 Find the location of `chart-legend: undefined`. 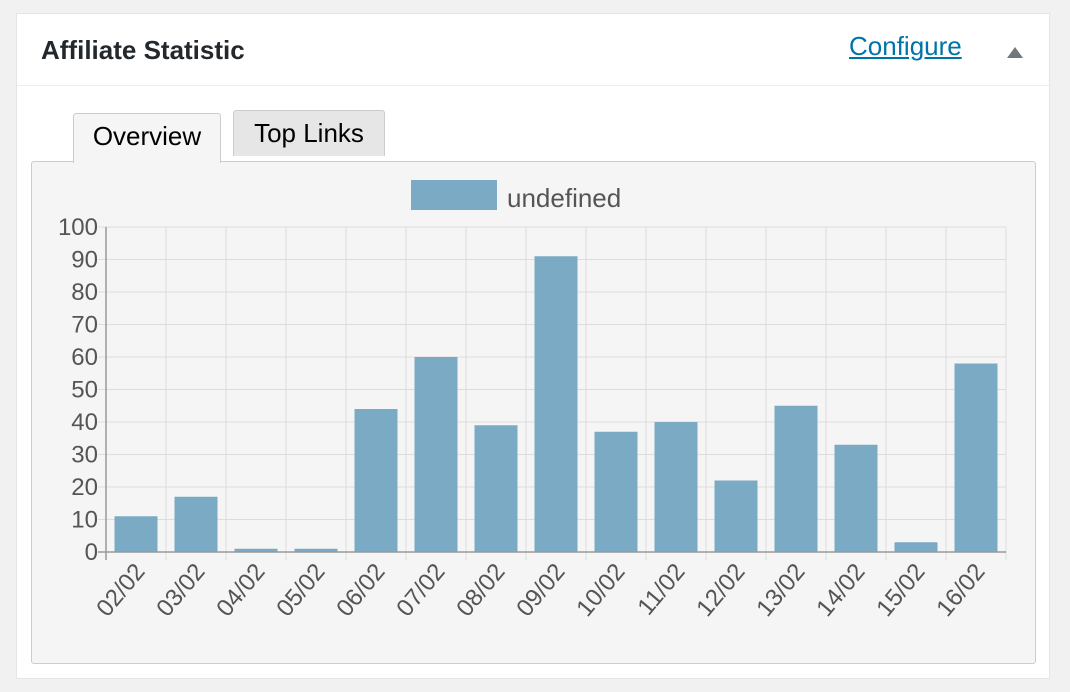

chart-legend: undefined is located at coordinates (516, 196).